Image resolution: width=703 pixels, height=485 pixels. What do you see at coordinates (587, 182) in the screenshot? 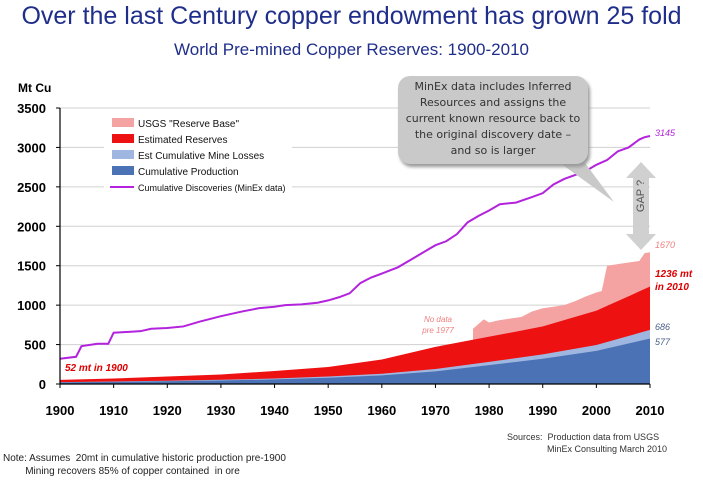
I see `callout-pointer` at bounding box center [587, 182].